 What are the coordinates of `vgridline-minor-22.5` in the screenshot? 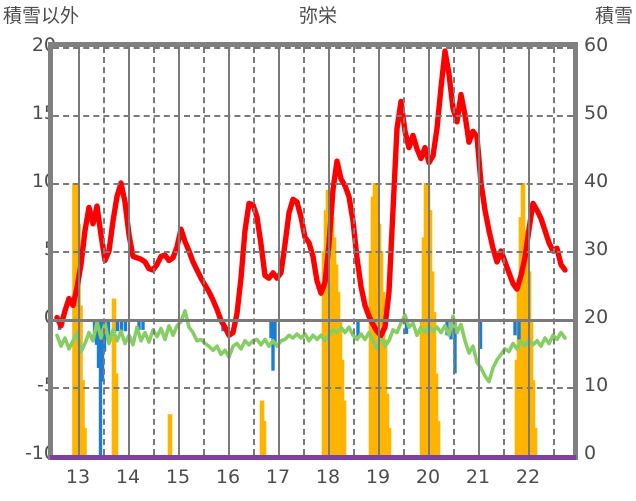 It's located at (554, 251).